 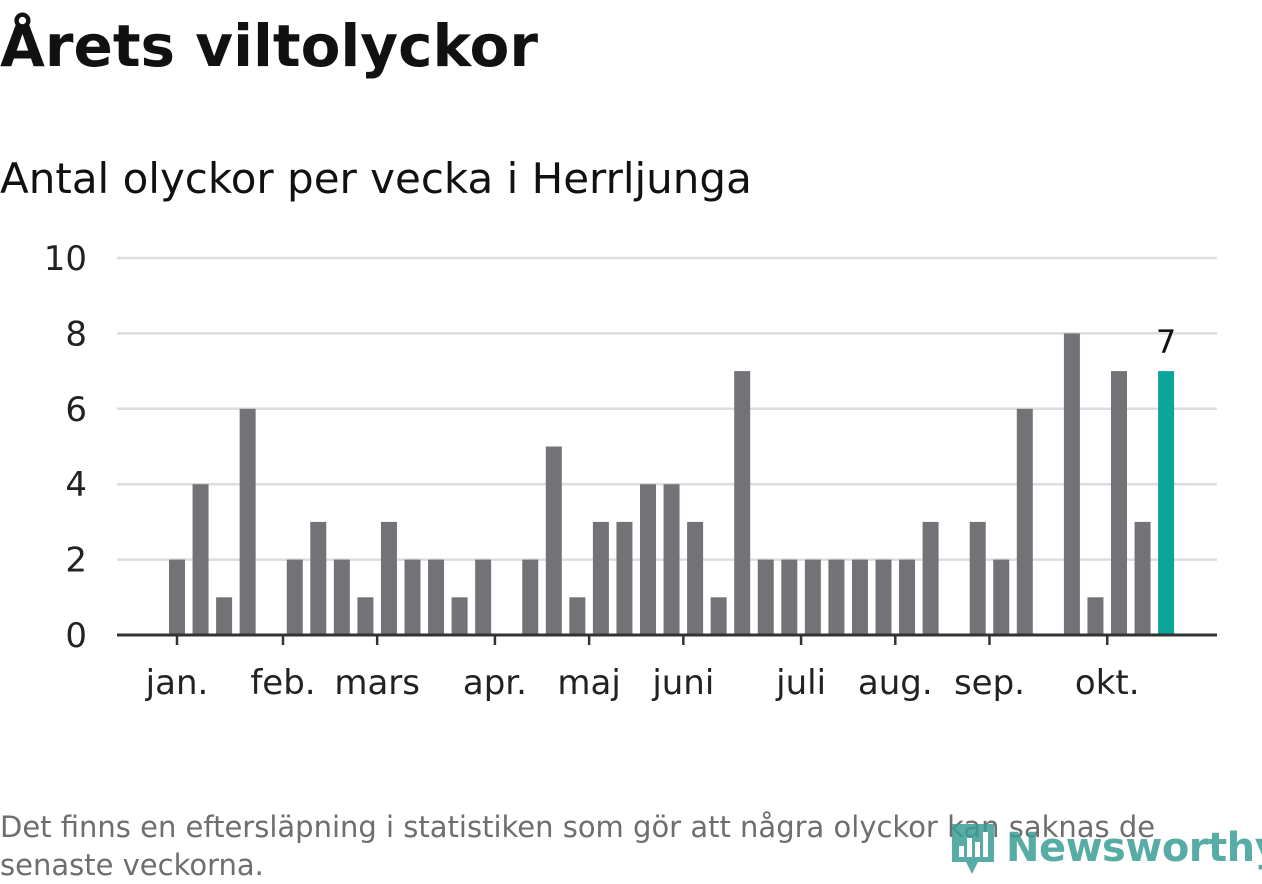 I want to click on x-axis: jan. feb. mars apr. maj juni juli aug. sep. okt., so click(x=667, y=668).